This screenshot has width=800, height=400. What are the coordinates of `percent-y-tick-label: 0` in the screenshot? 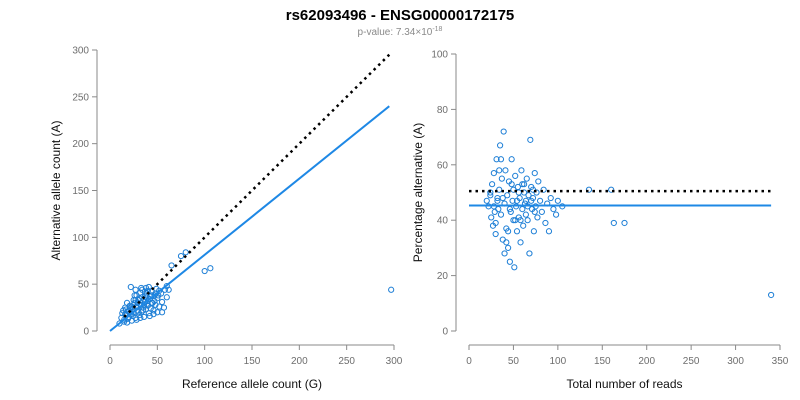 It's located at (445, 332).